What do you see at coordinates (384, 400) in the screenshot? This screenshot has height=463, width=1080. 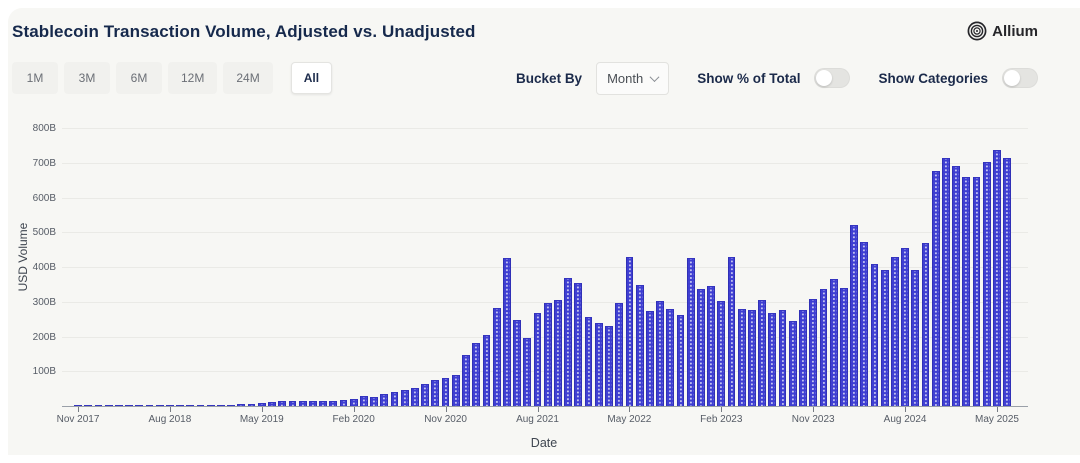 I see `volume-bar-may-2020` at bounding box center [384, 400].